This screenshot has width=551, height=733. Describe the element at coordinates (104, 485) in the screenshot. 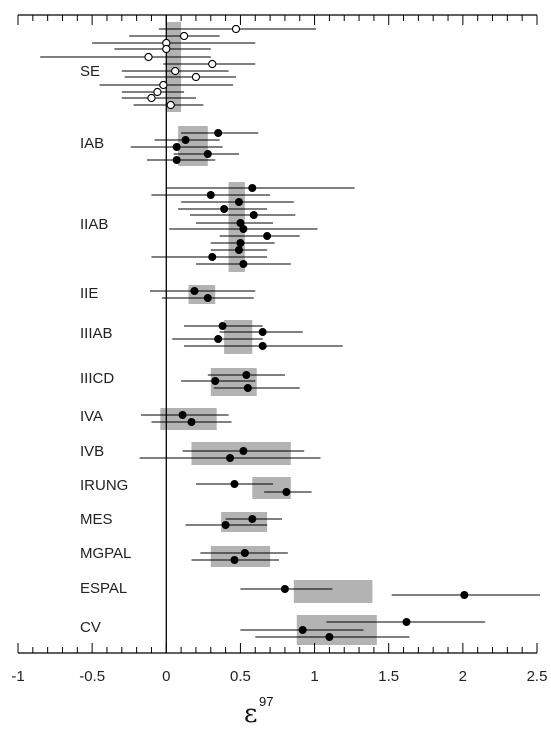

I see `group-label: IRUNG` at that location.